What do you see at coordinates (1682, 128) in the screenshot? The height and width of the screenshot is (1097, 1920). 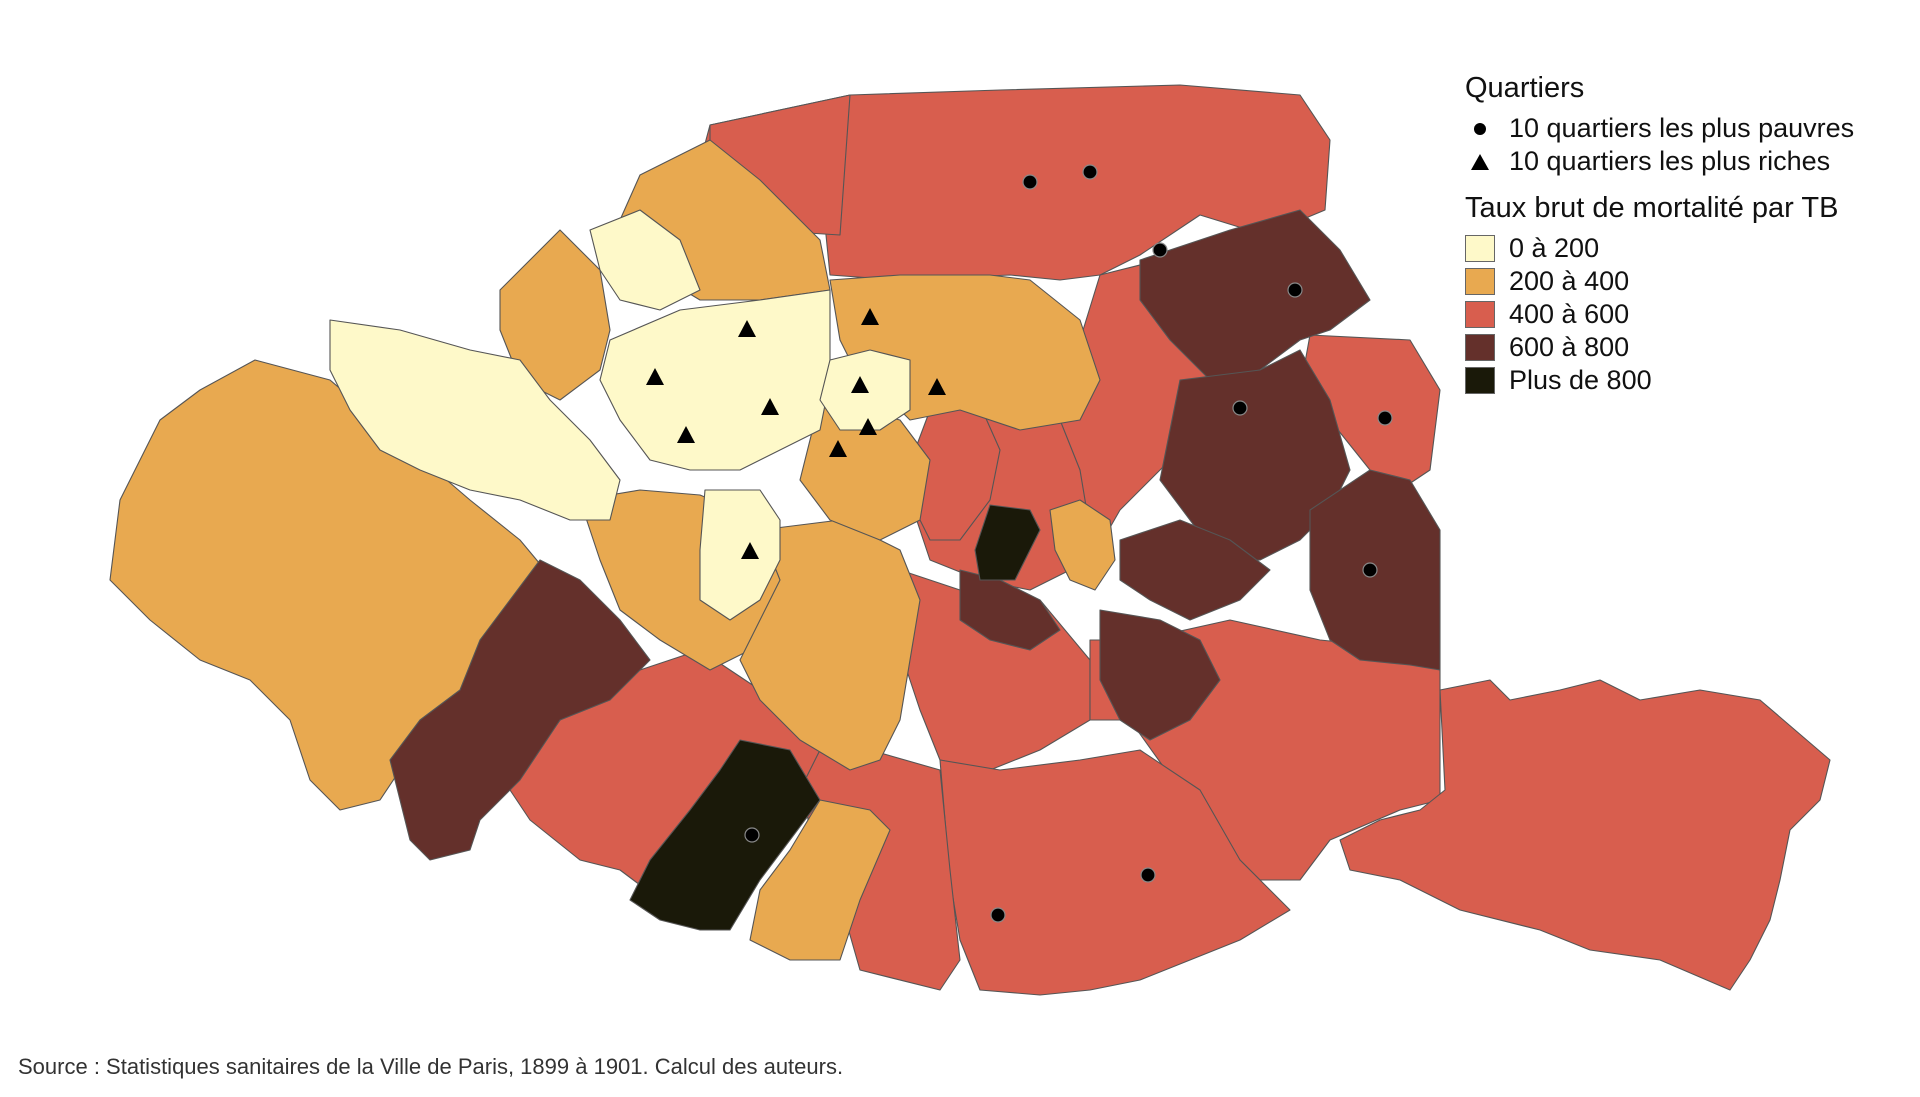 I see `legend-poorest-label: 10 quartiers les plus pauvres` at bounding box center [1682, 128].